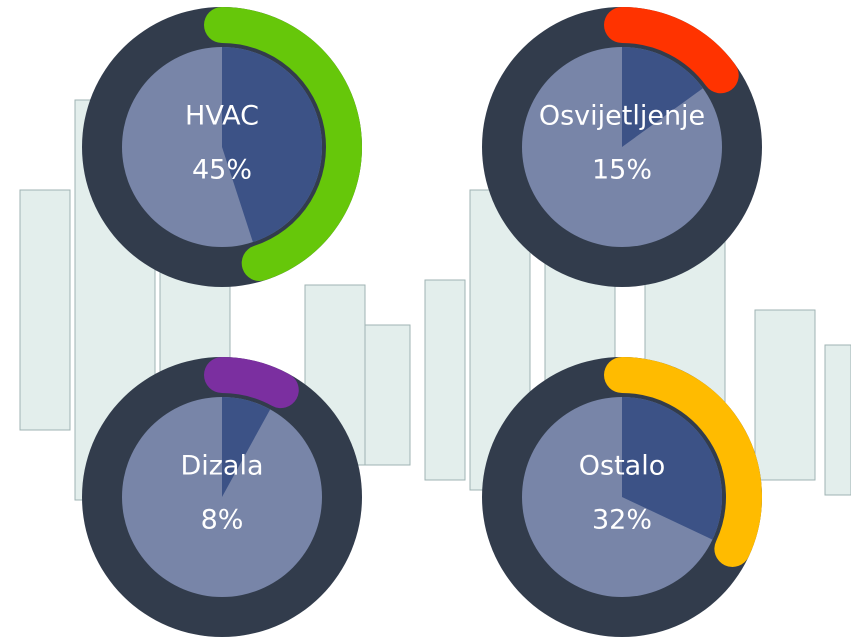  I want to click on gauge-value: 8%, so click(222, 520).